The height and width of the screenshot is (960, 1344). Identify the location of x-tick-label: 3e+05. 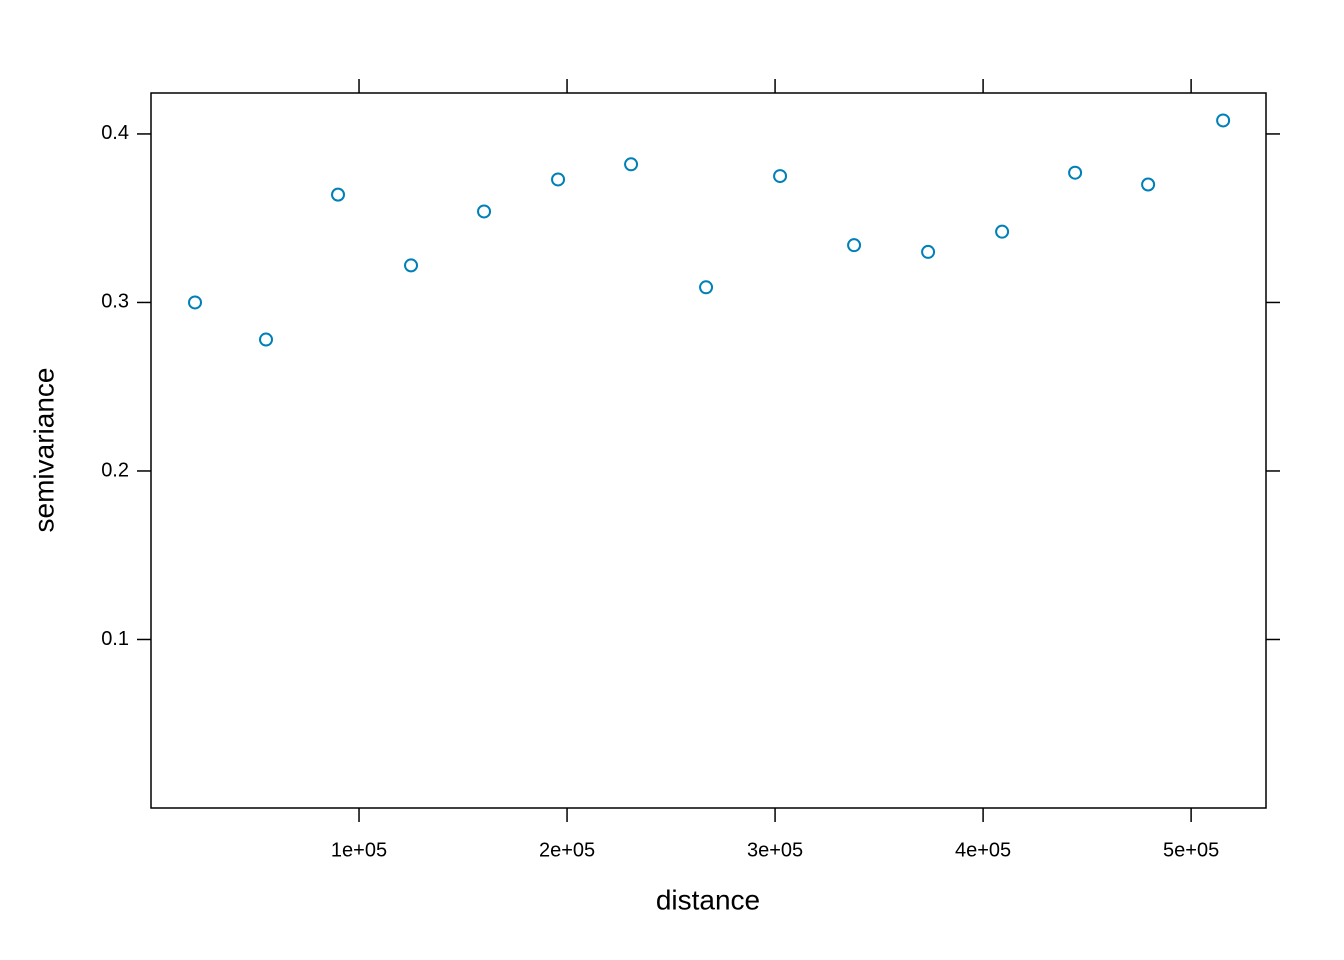
(775, 850).